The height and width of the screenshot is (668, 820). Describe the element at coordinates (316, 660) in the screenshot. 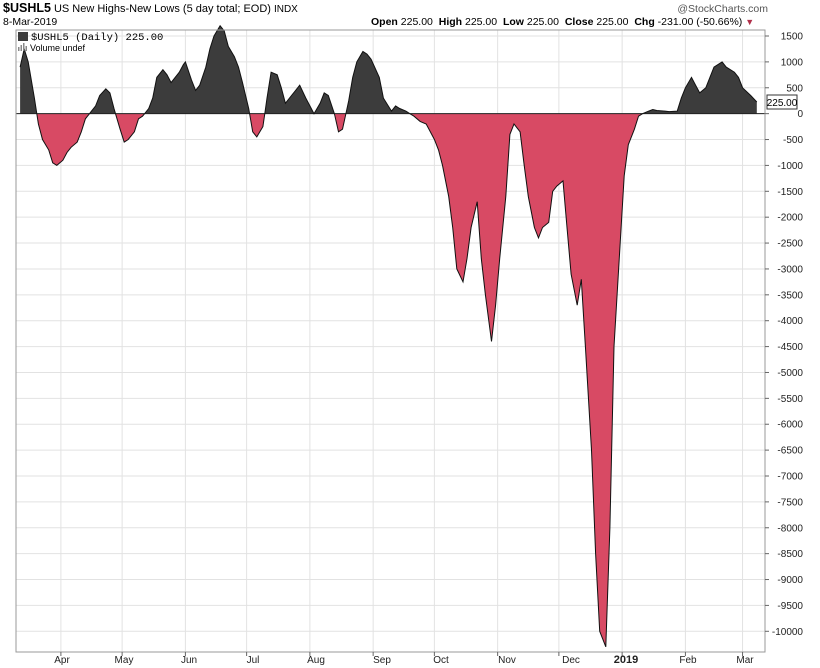

I see `x-tick-label: Aug` at that location.